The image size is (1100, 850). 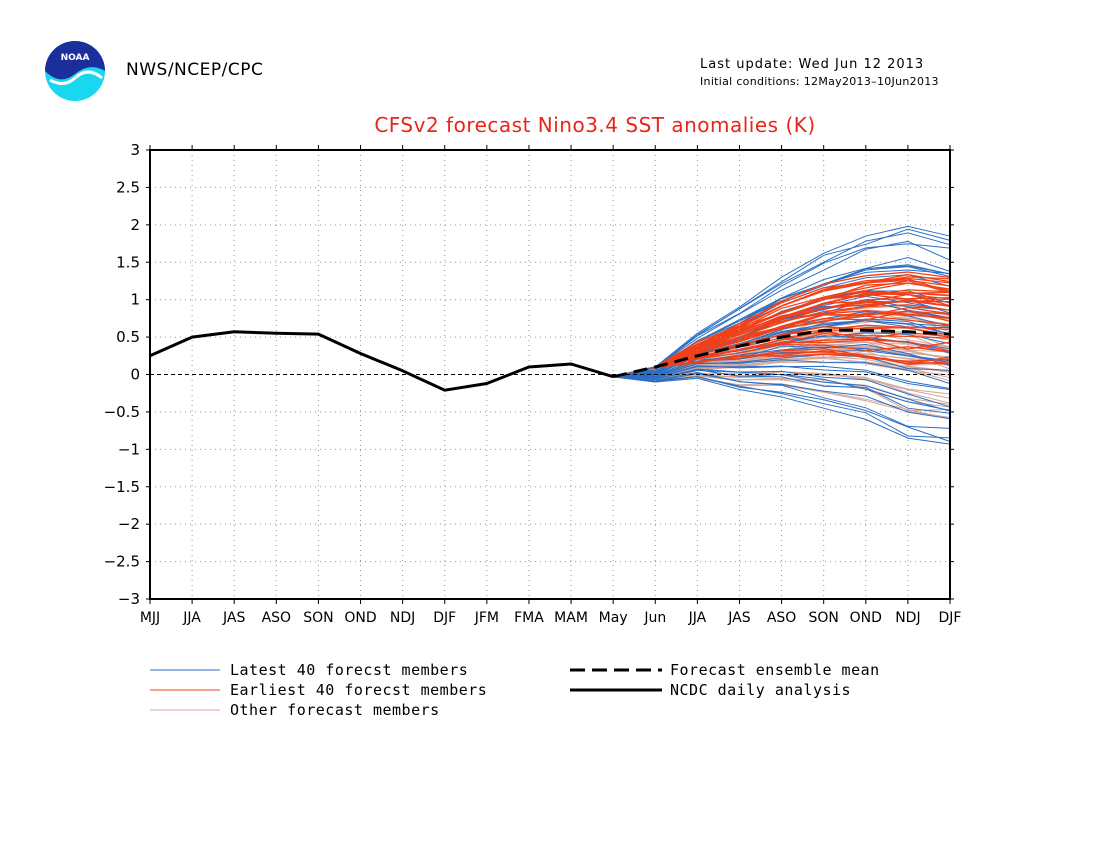 I want to click on x-tick-label: May, so click(x=613, y=618).